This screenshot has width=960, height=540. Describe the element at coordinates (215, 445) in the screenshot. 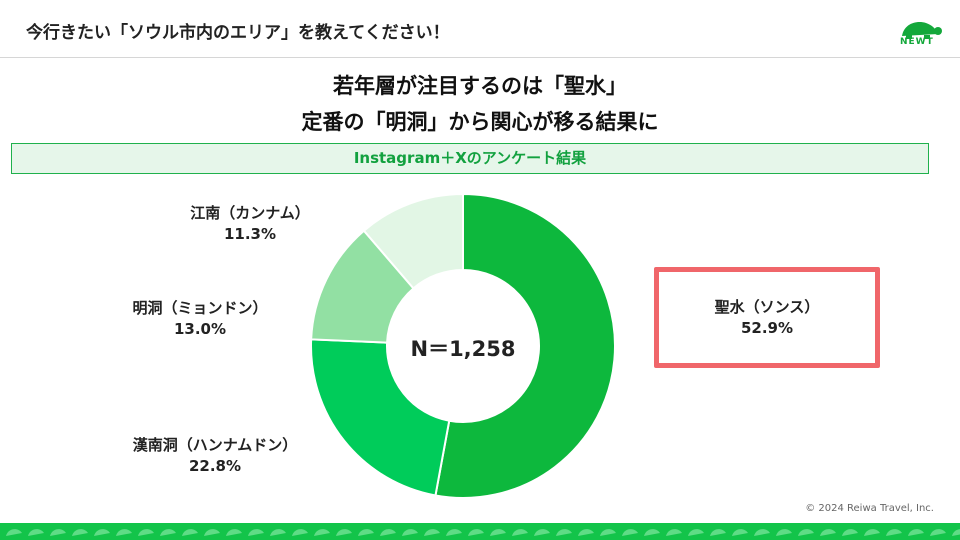

I see `label-hannam-name: 漢南洞（ハンナムドン）` at that location.